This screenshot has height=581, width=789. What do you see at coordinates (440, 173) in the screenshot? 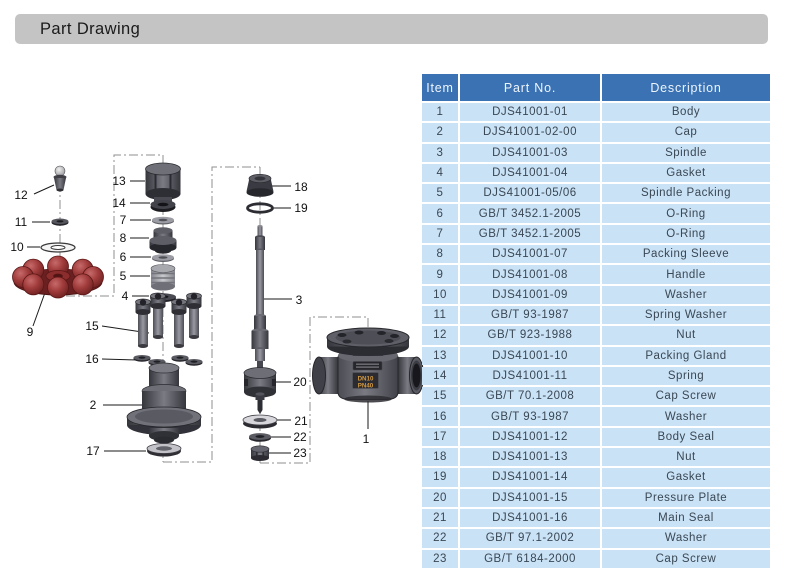
I see `table-cell-r4-c1: 4` at bounding box center [440, 173].